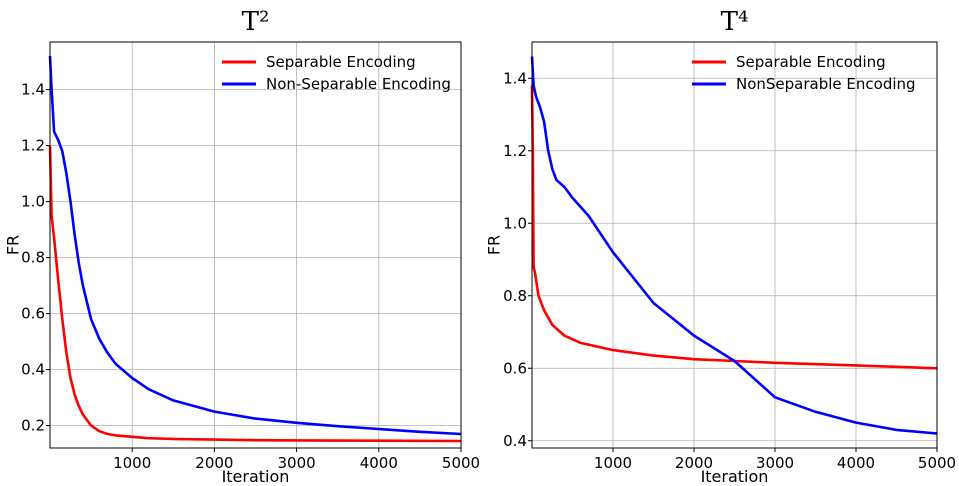 The height and width of the screenshot is (486, 959). Describe the element at coordinates (735, 22) in the screenshot. I see `chart-title: T⁴` at that location.